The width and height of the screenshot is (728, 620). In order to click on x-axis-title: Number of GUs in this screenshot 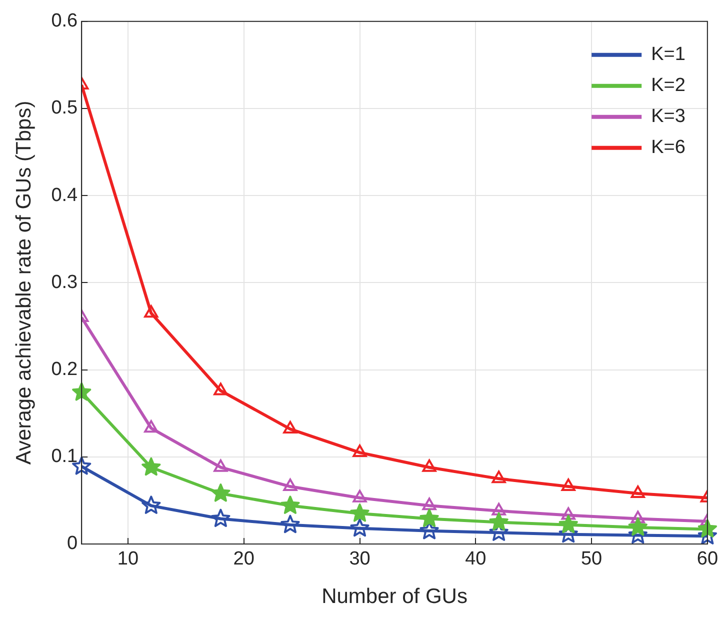, I will do `click(395, 596)`.